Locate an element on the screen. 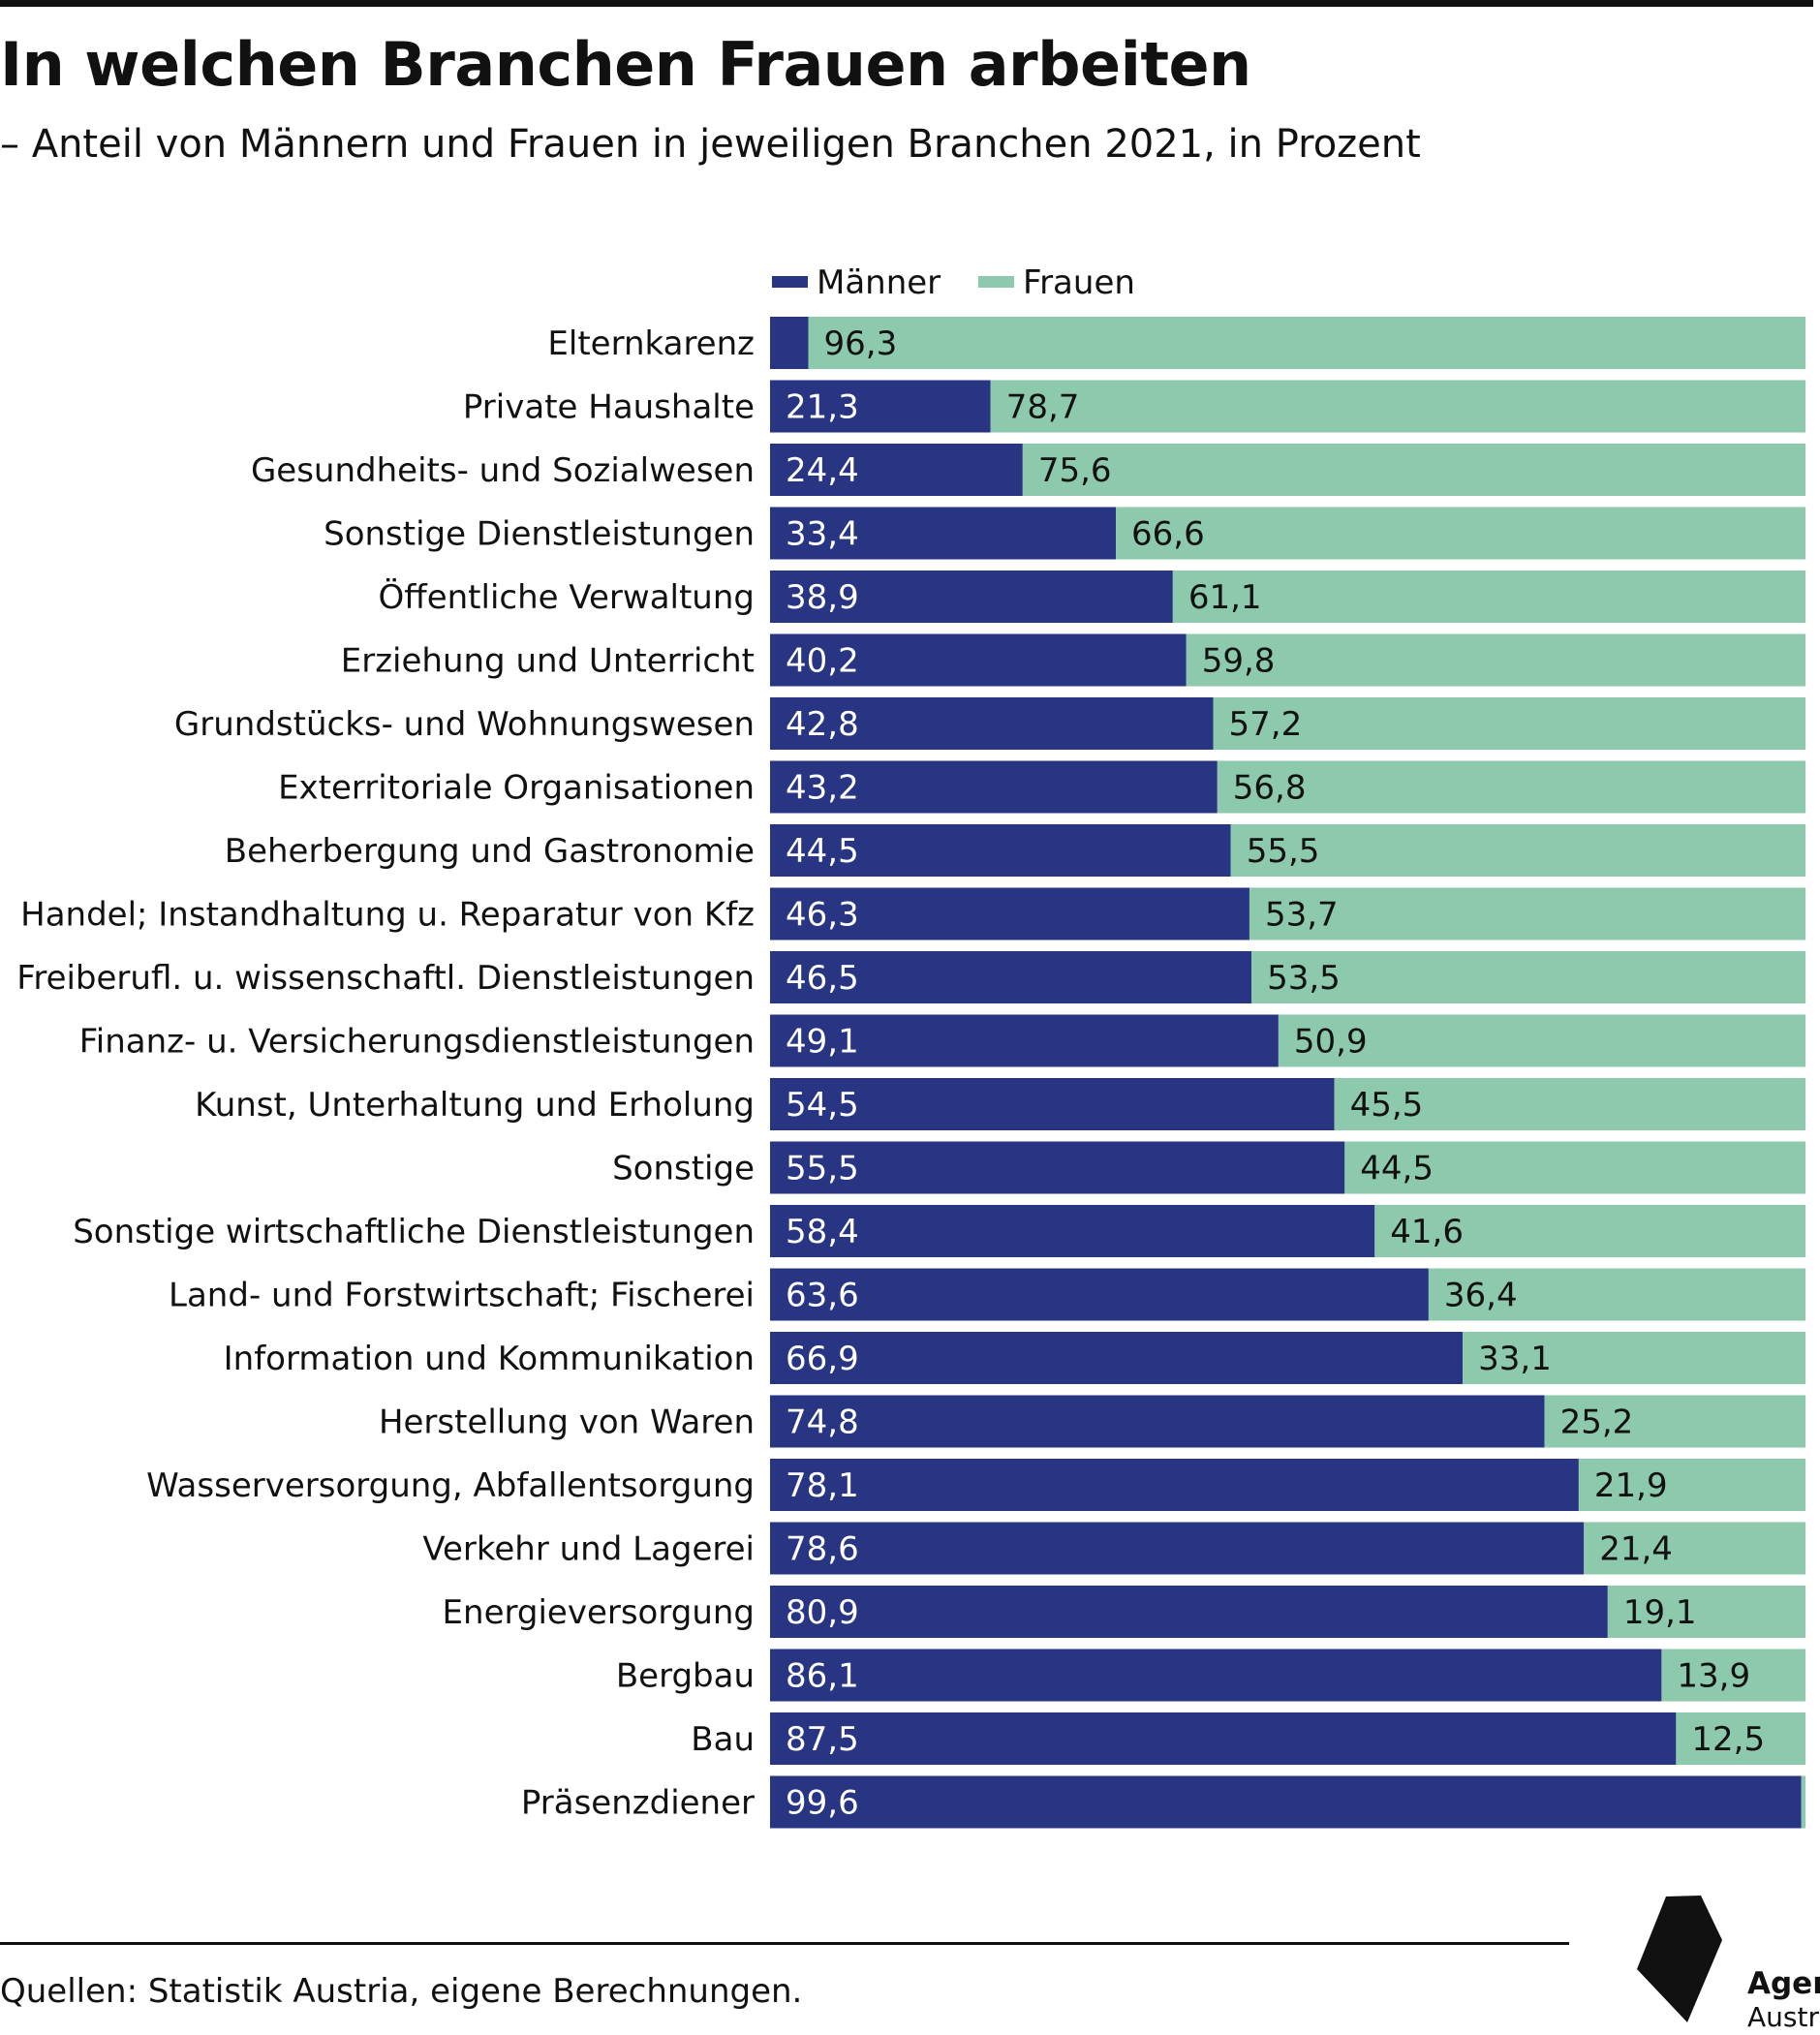  data-label-maenner: 78,6 is located at coordinates (823, 1549).